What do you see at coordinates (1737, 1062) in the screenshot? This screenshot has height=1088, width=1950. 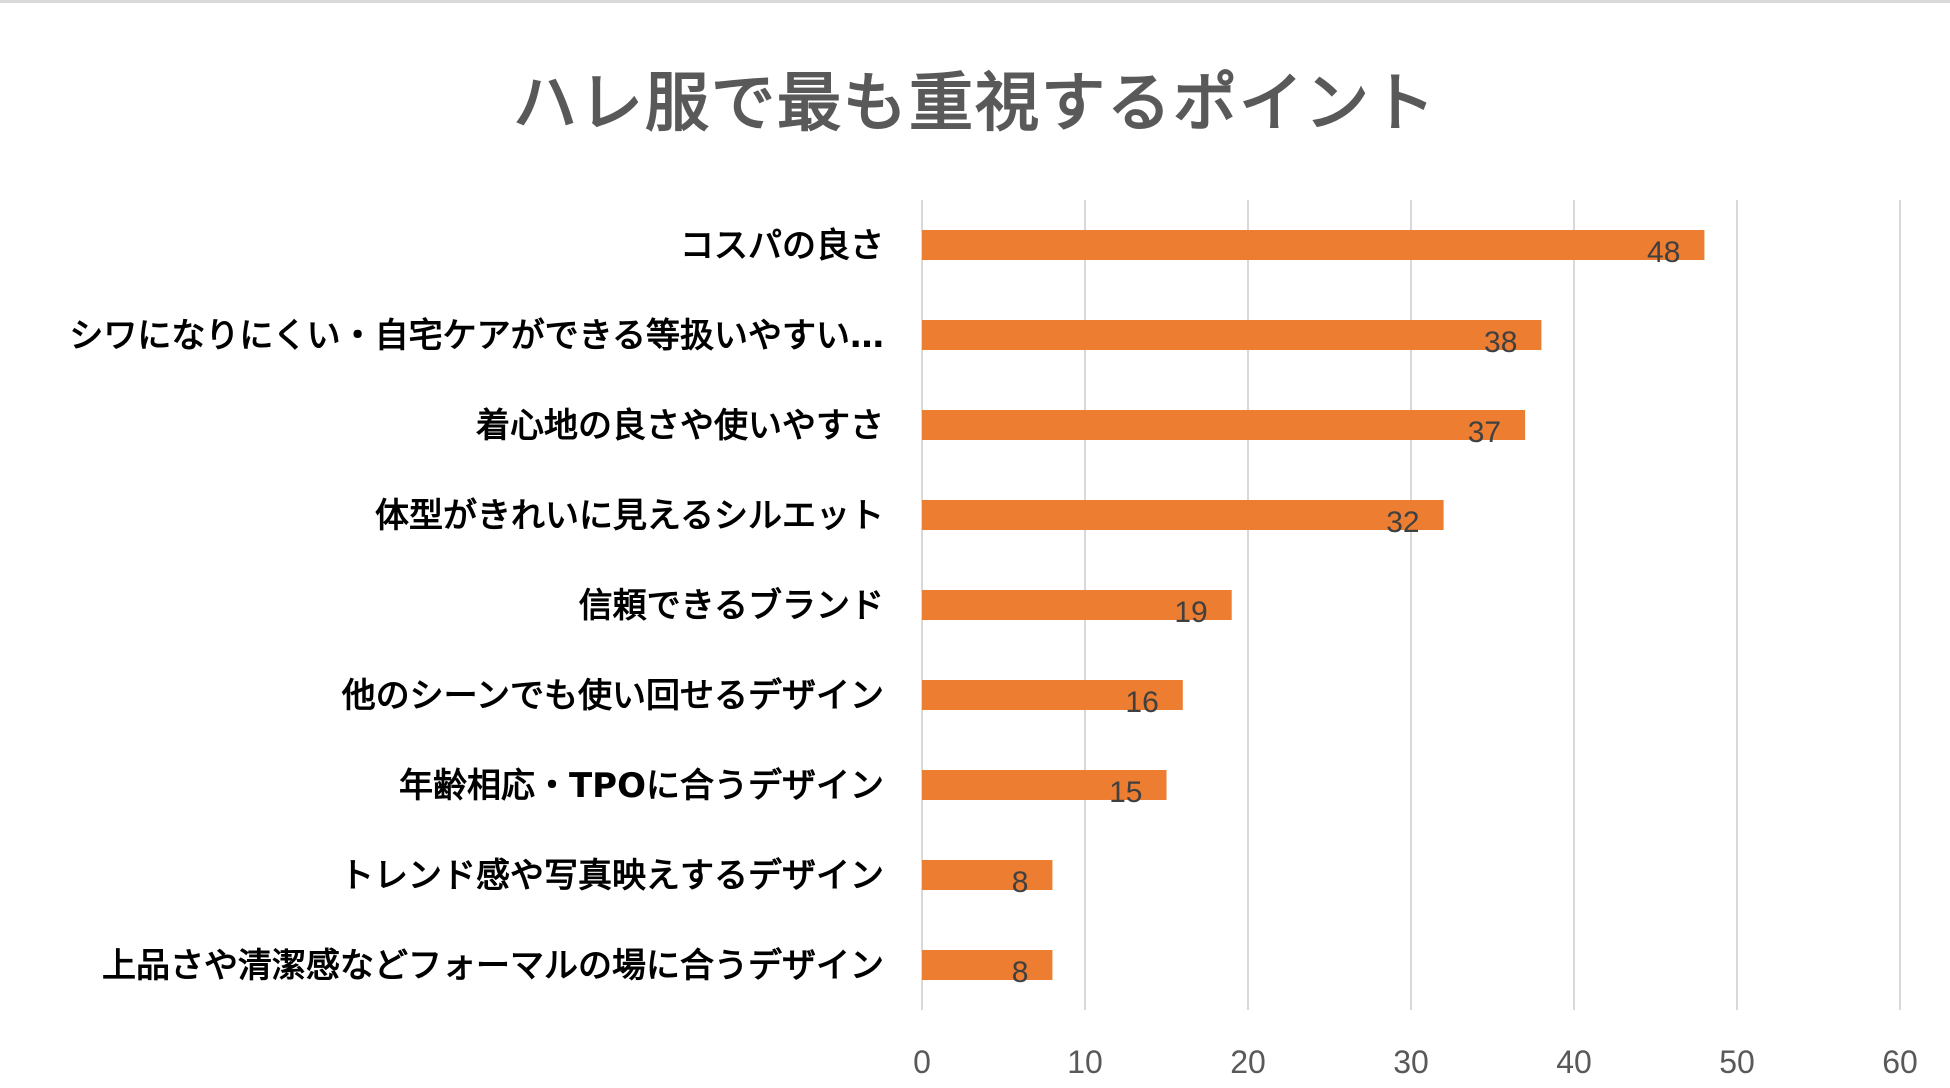 I see `x-tick-label: 50` at bounding box center [1737, 1062].